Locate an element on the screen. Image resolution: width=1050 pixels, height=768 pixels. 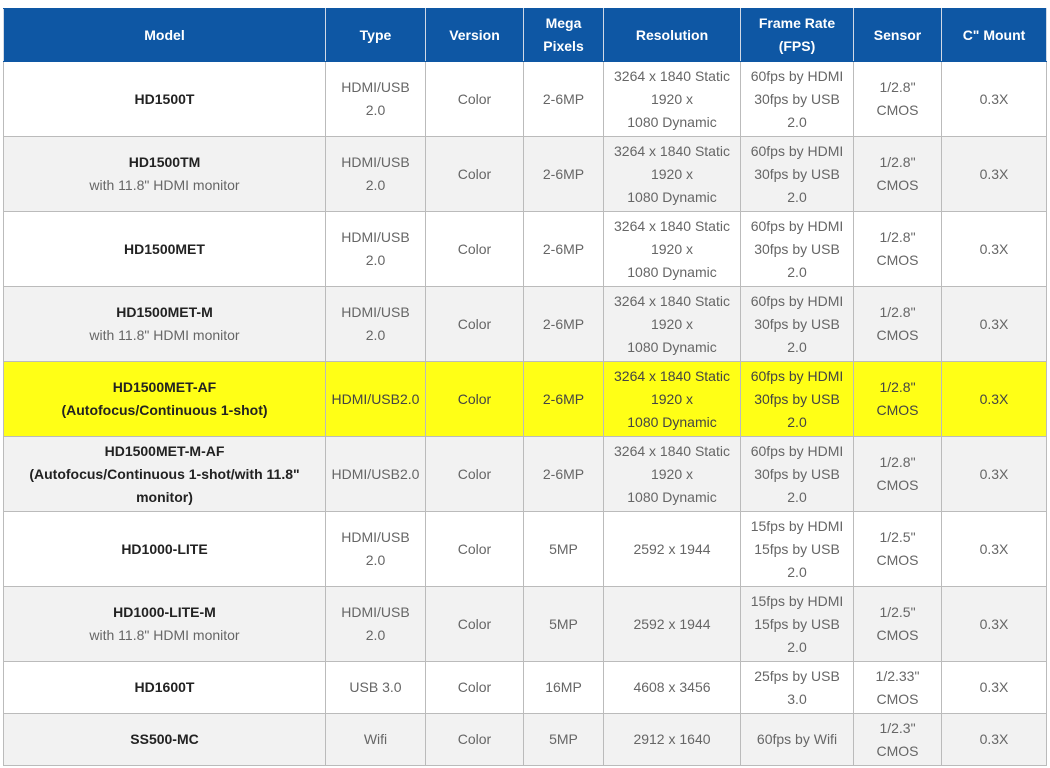
cell-resolution-line: 2592 x 1944 is located at coordinates (672, 548).